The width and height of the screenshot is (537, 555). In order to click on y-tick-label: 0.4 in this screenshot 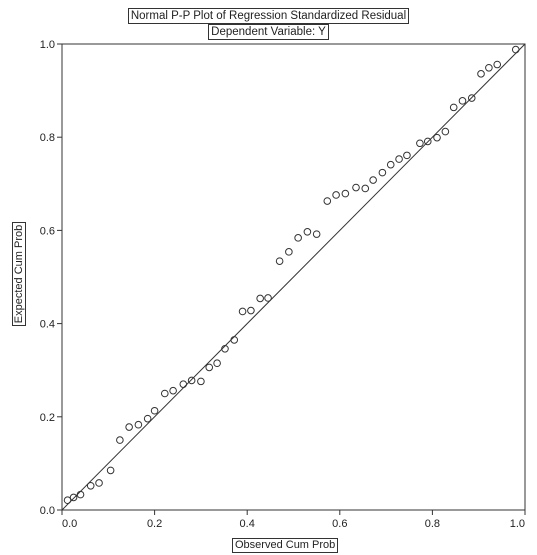, I will do `click(47, 325)`.